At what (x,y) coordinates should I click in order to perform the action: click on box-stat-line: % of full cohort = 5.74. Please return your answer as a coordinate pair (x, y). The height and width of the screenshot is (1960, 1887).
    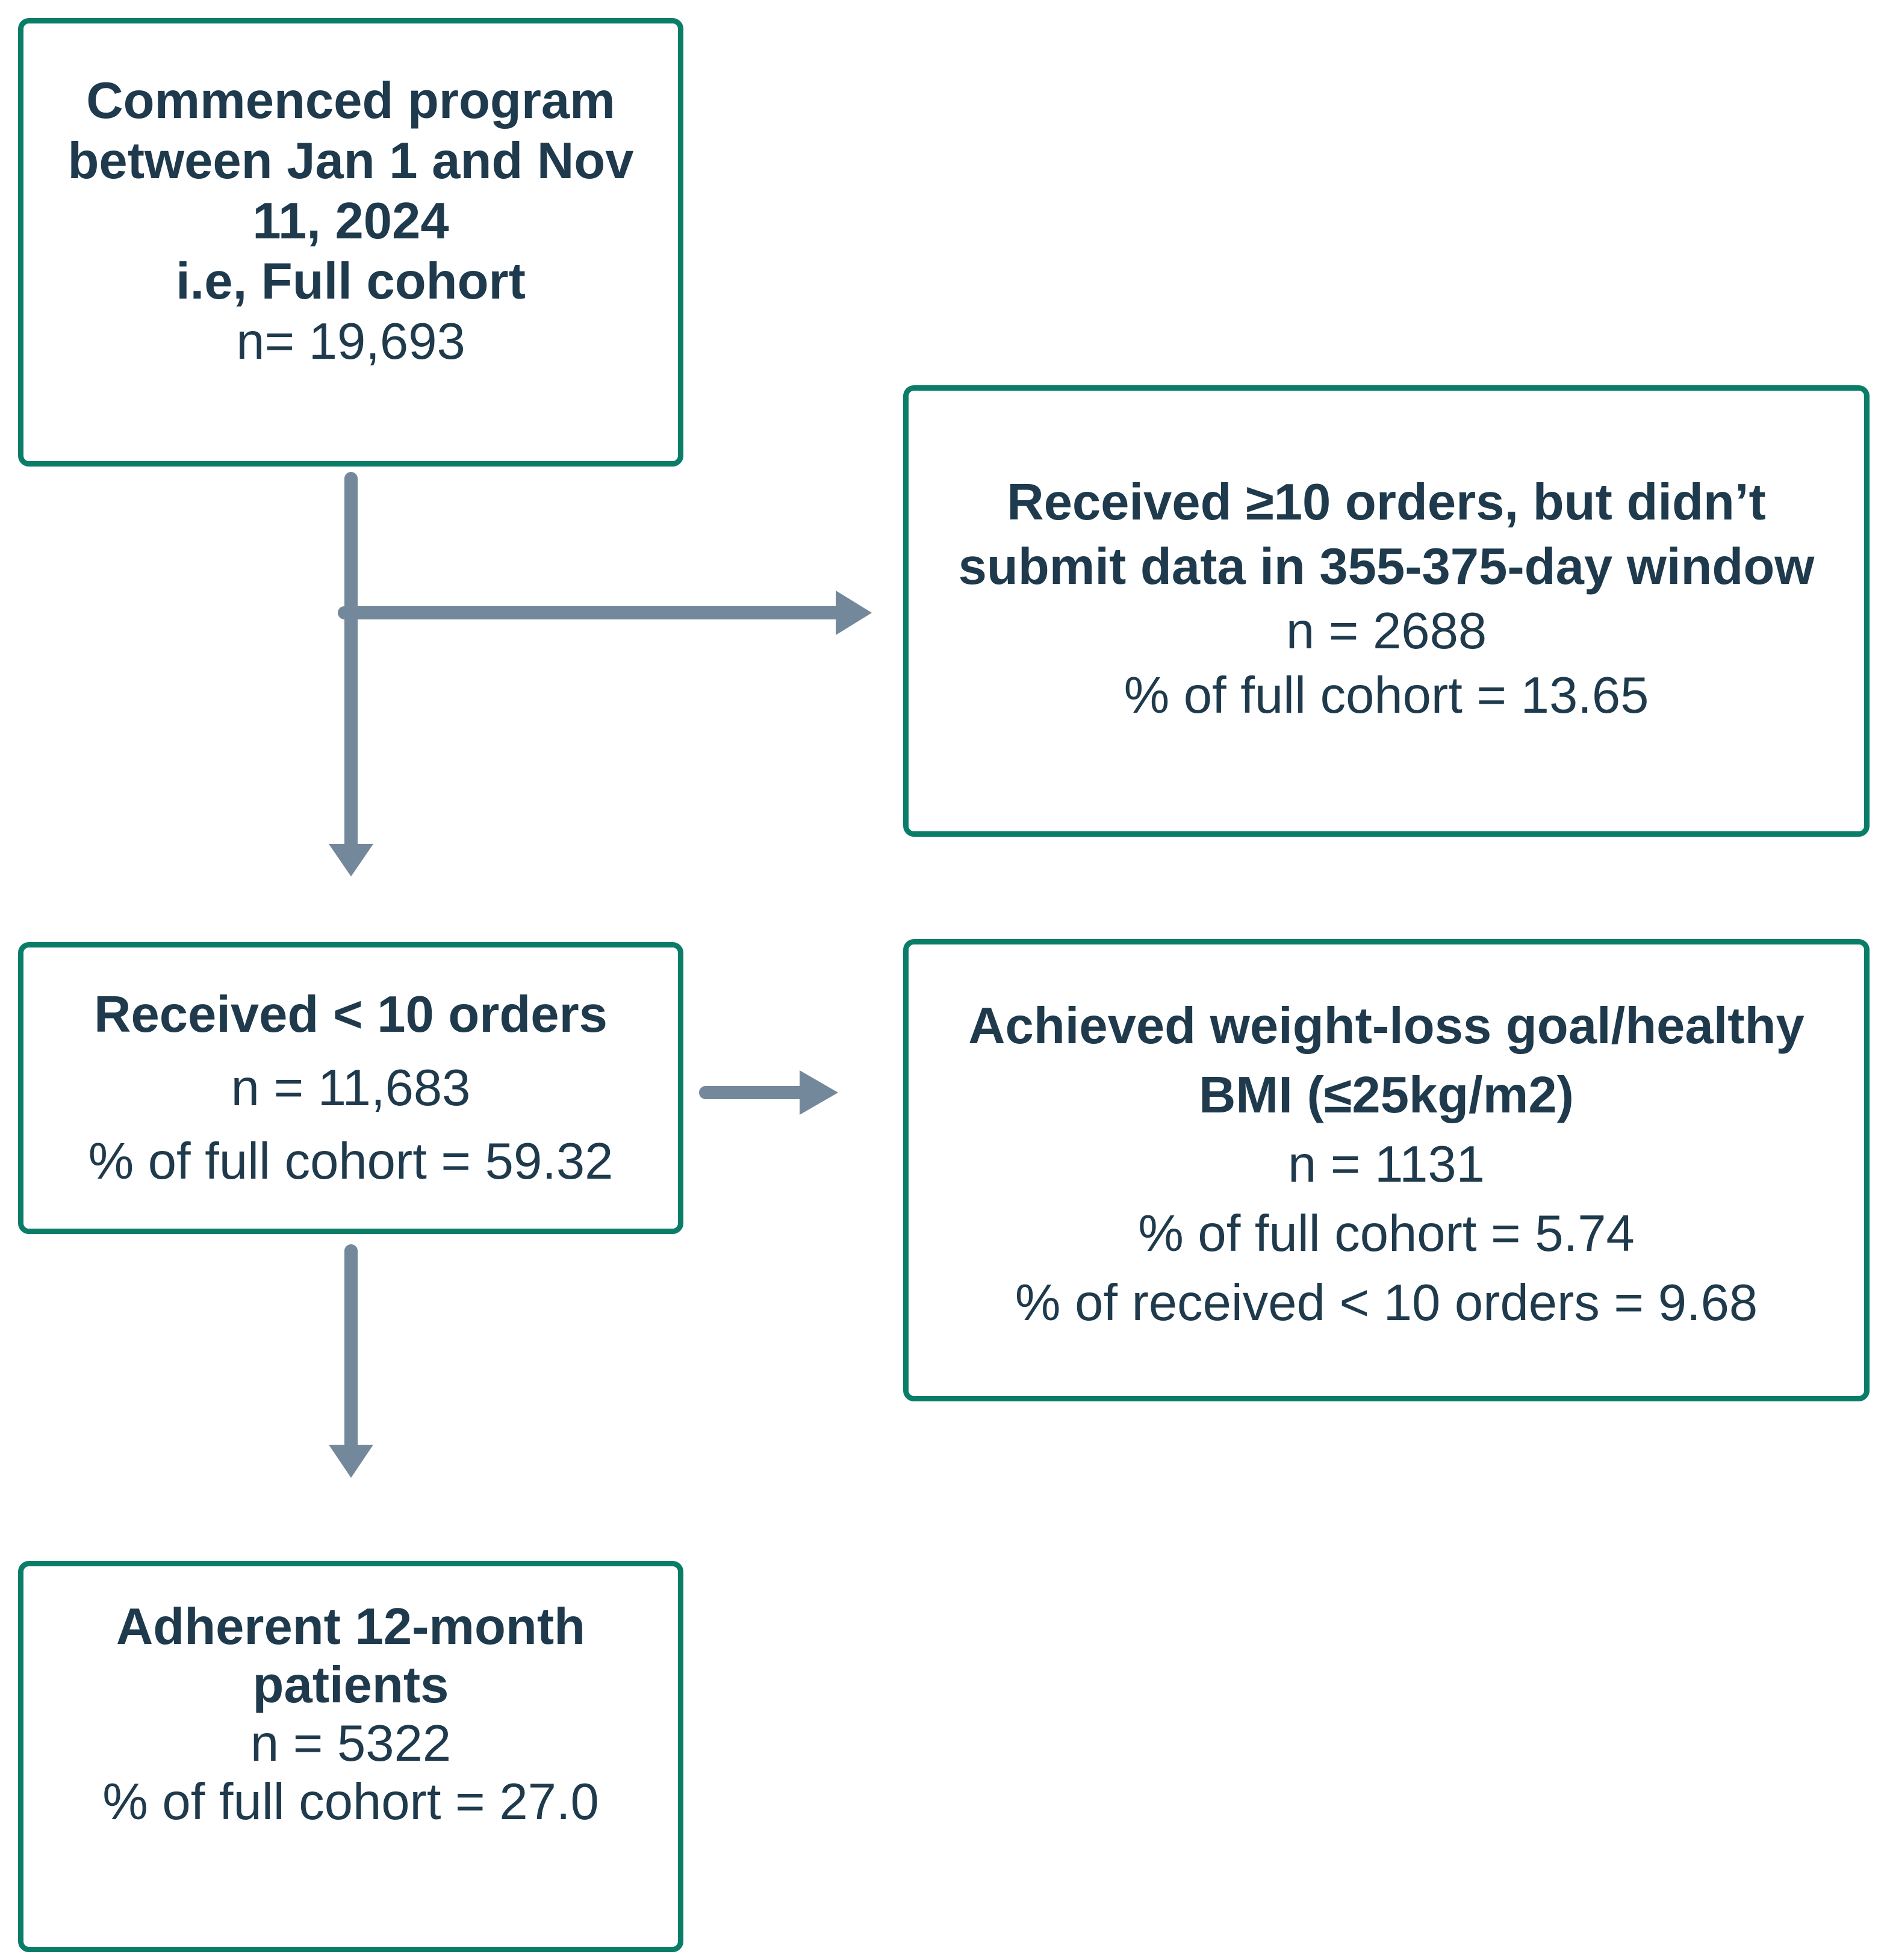
    Looking at the image, I should click on (1386, 1234).